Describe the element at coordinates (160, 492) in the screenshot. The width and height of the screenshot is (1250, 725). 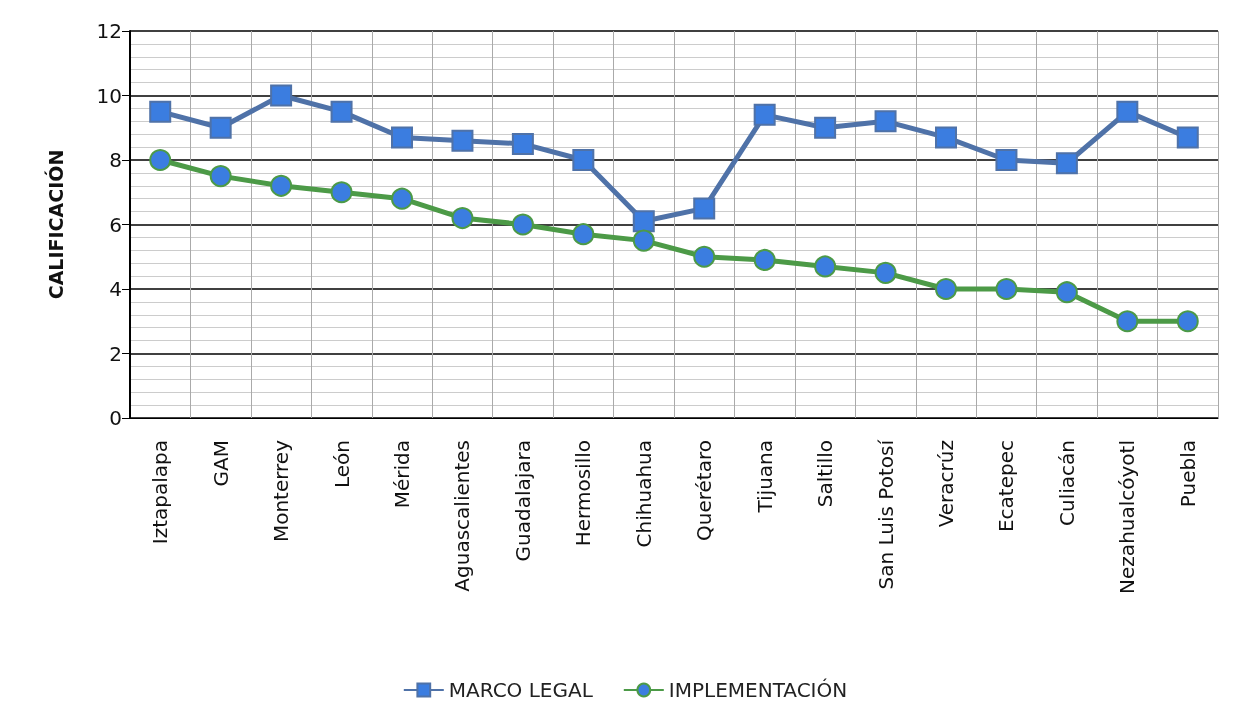
I see `x-tick-label: Iztapalapa` at that location.